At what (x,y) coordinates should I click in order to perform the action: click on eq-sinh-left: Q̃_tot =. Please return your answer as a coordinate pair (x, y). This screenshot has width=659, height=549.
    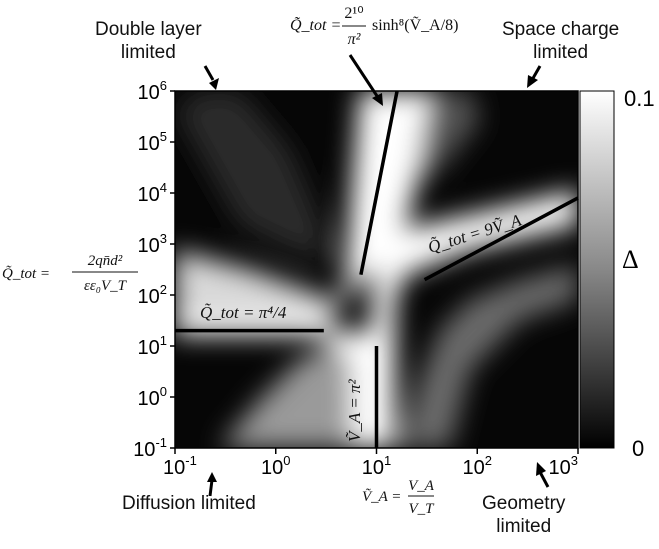
    Looking at the image, I should click on (315, 25).